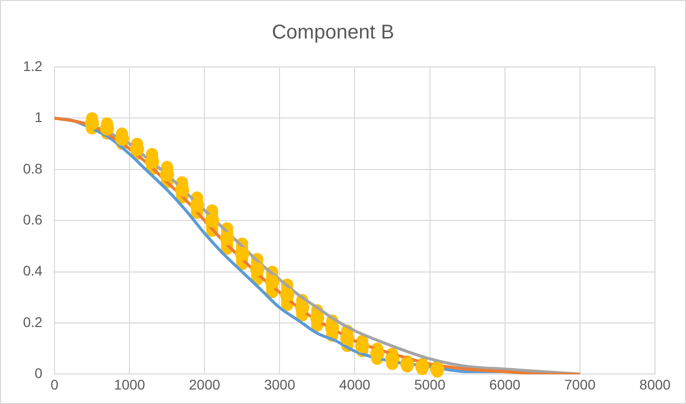 Image resolution: width=686 pixels, height=404 pixels. What do you see at coordinates (32, 66) in the screenshot?
I see `y-tick-label: 1.2` at bounding box center [32, 66].